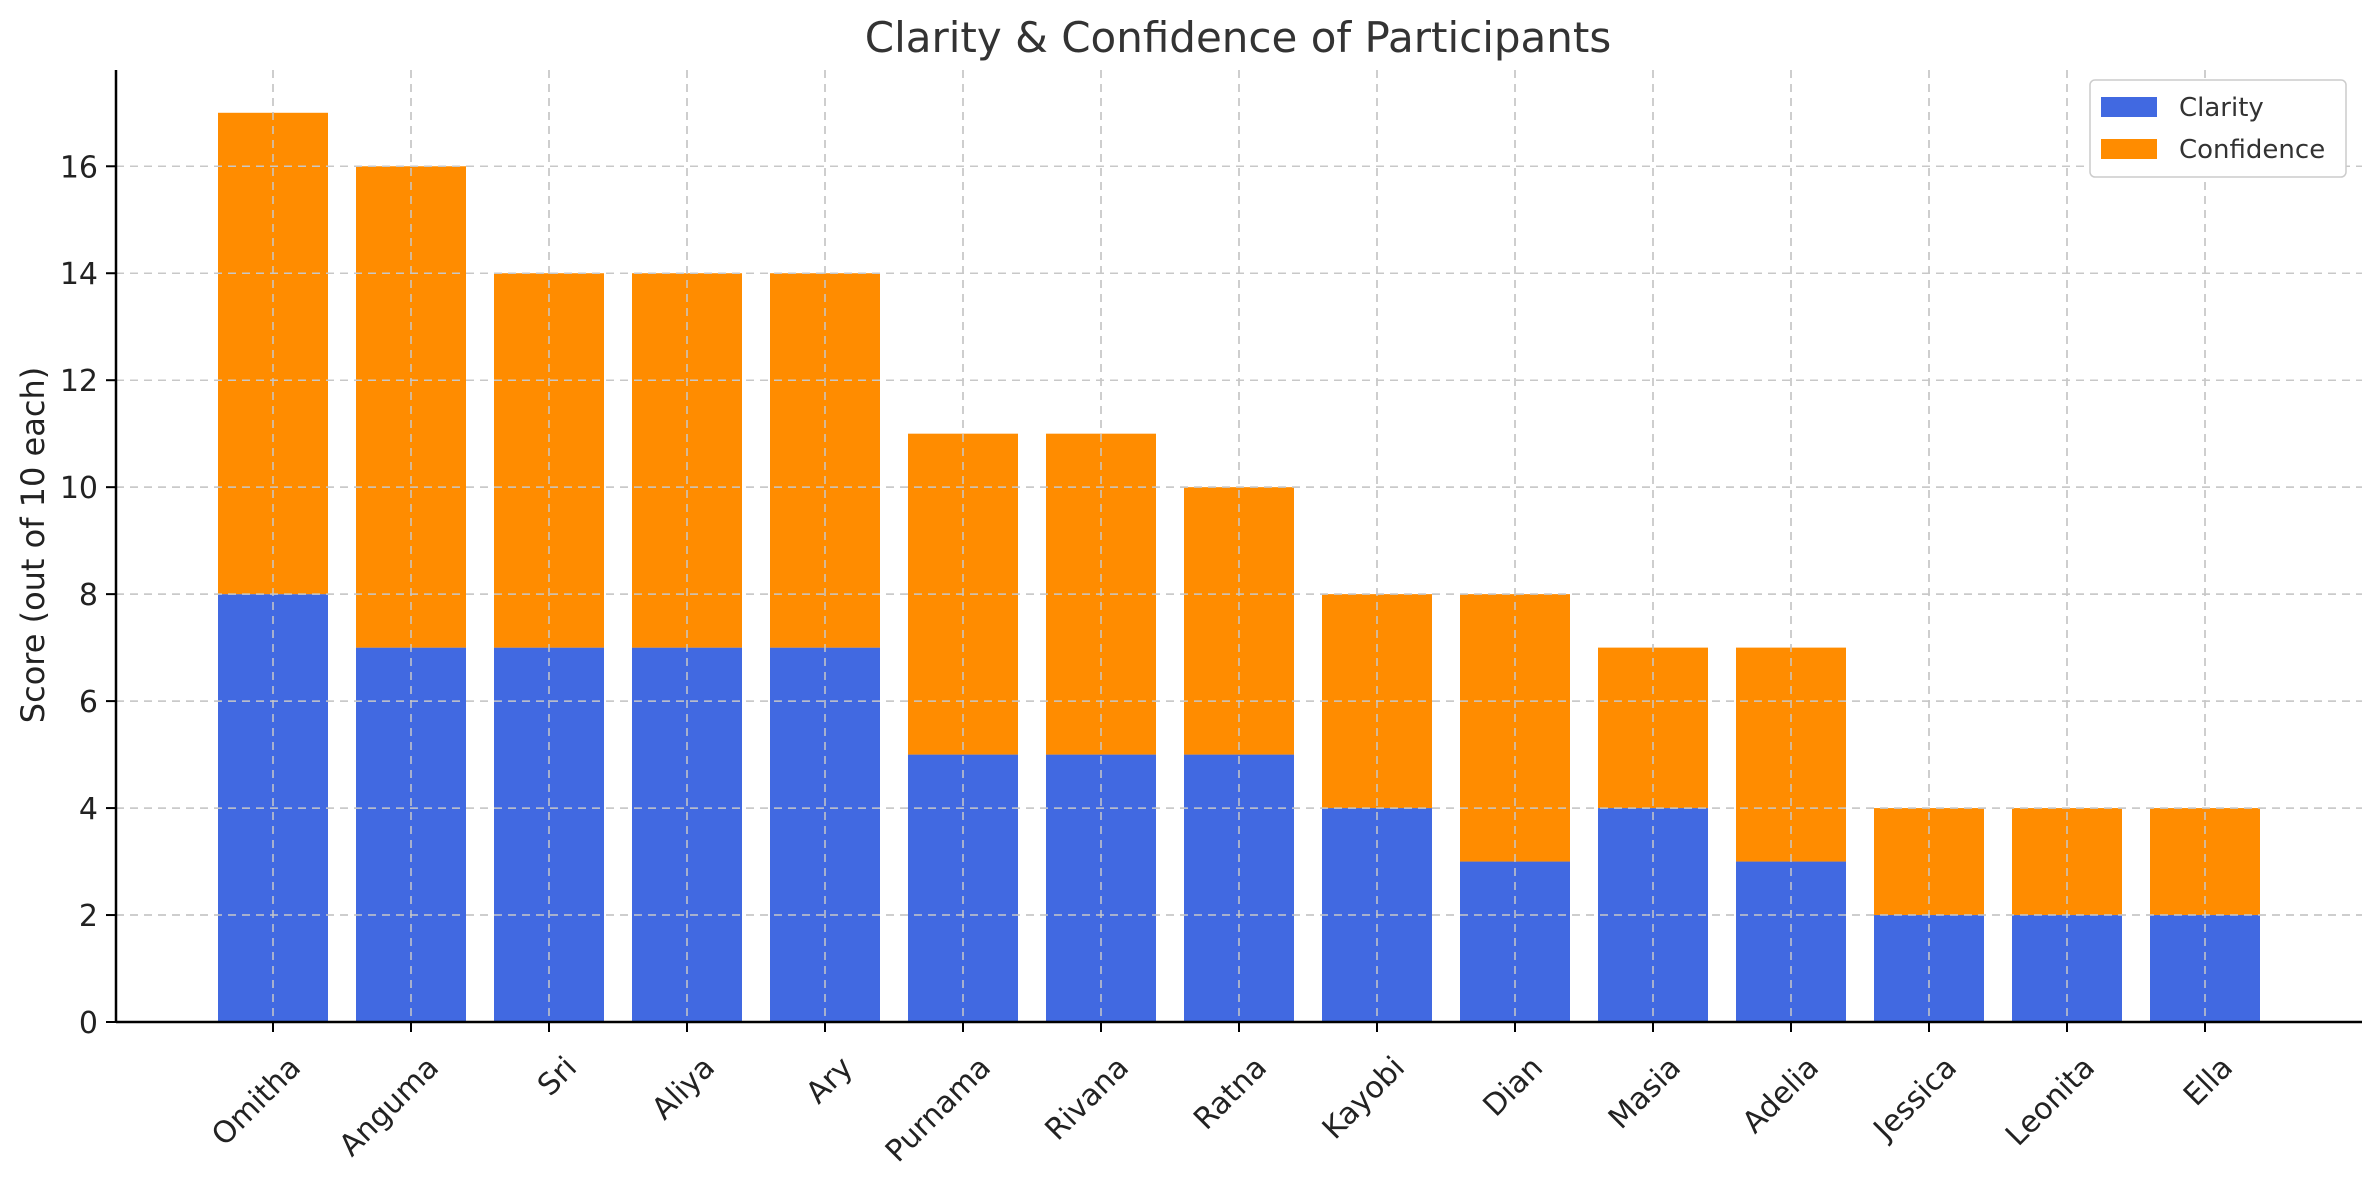  What do you see at coordinates (1364, 1098) in the screenshot?
I see `x-tick-label-kayobi: Kayobi` at bounding box center [1364, 1098].